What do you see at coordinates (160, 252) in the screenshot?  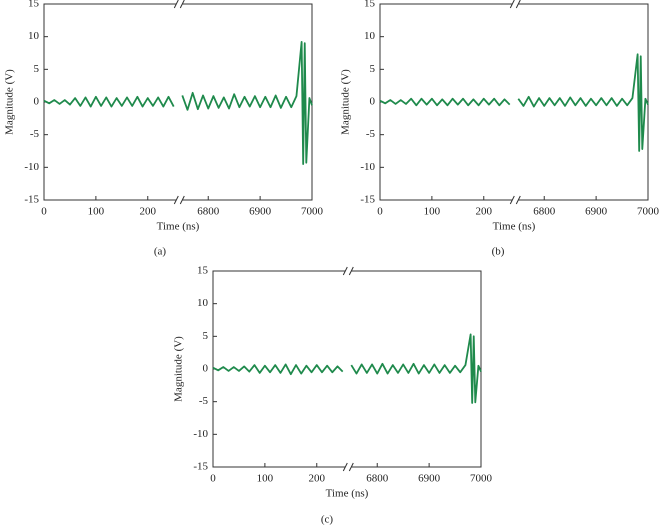 I see `caption: (a)` at bounding box center [160, 252].